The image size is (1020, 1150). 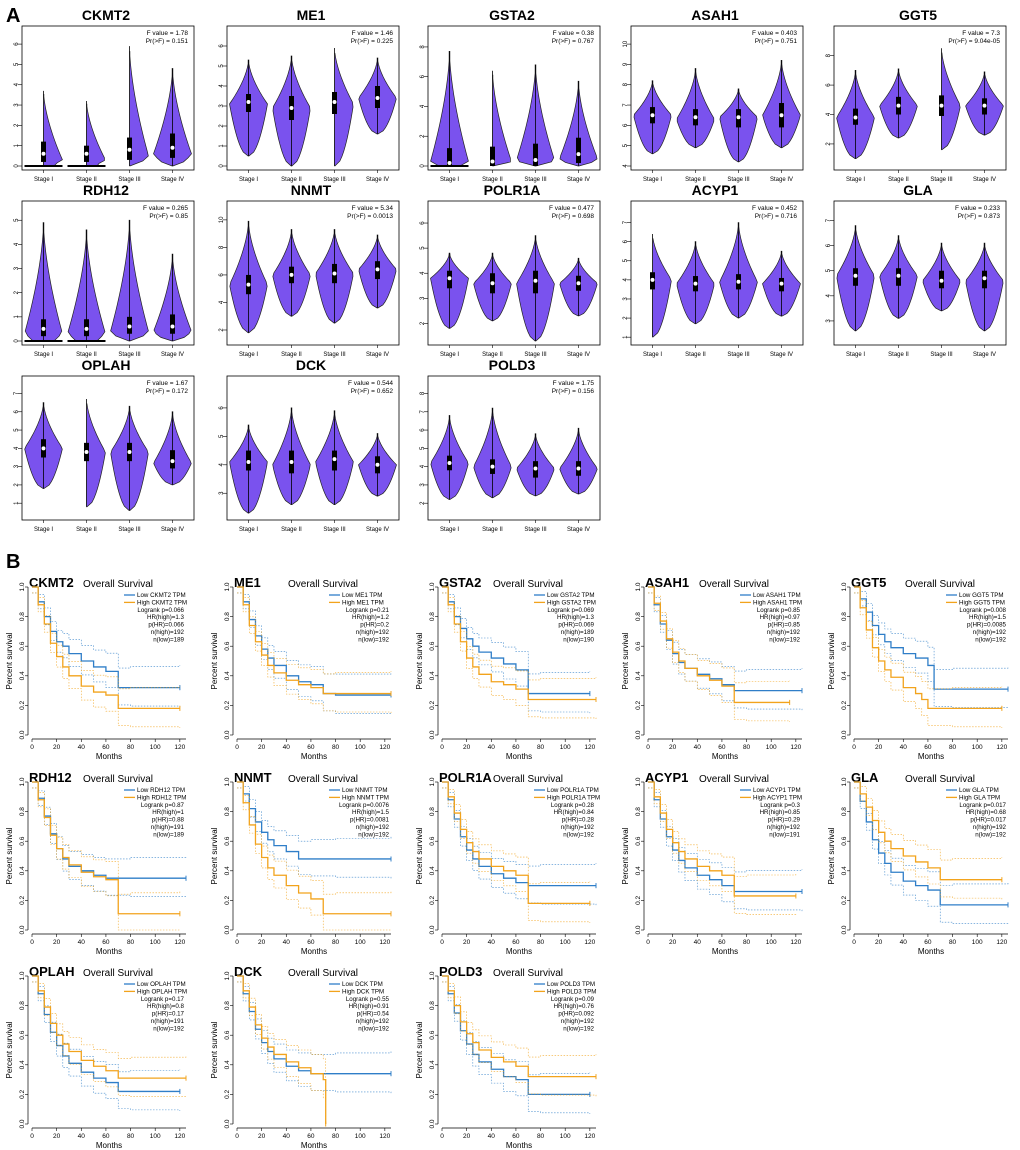 What do you see at coordinates (541, 747) in the screenshot?
I see `x-tick-label: 80` at bounding box center [541, 747].